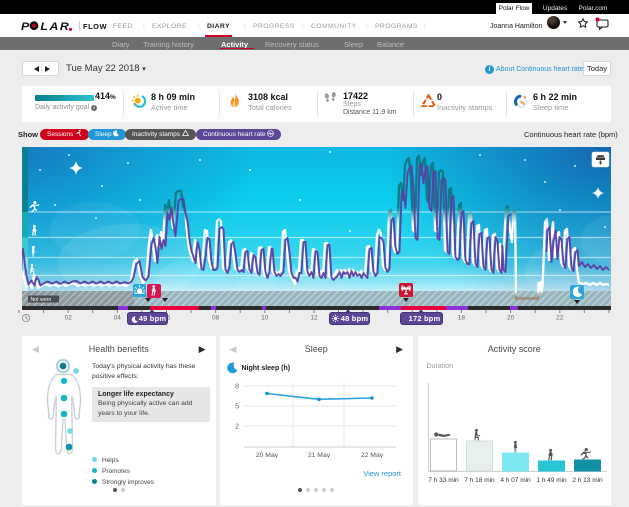  Describe the element at coordinates (55, 26) in the screenshot. I see `svg-text: LAR` at that location.